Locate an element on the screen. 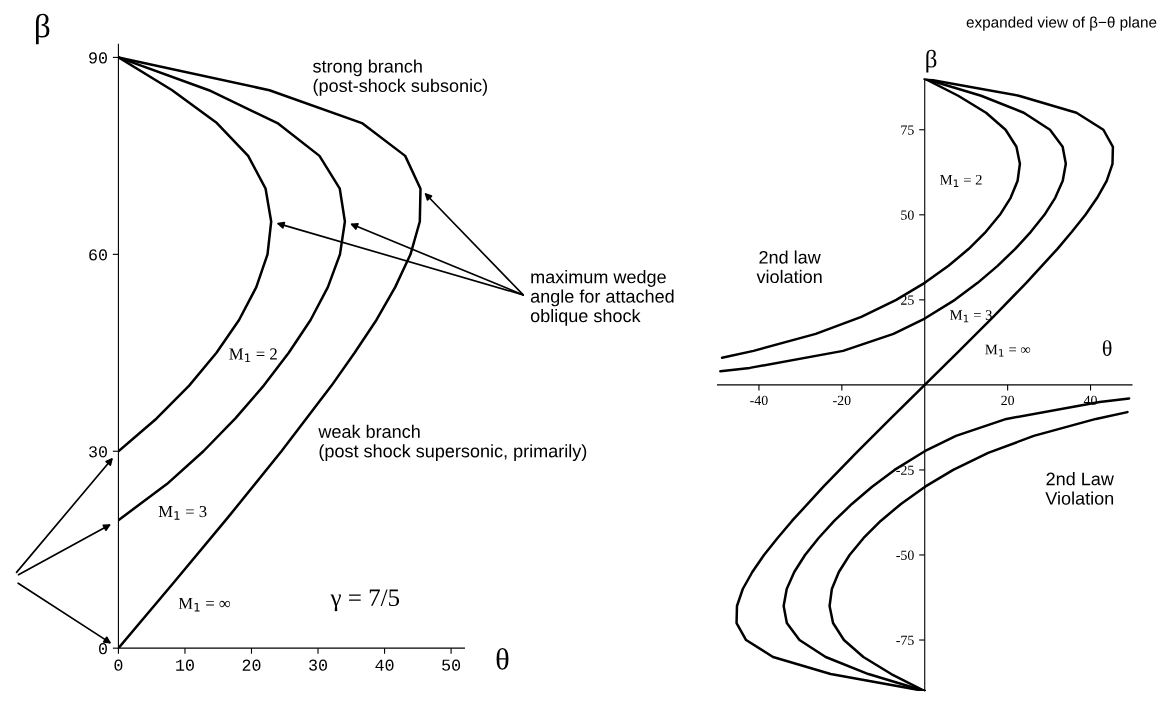 This screenshot has width=1161, height=703. y-tick-label: 75 is located at coordinates (907, 130).